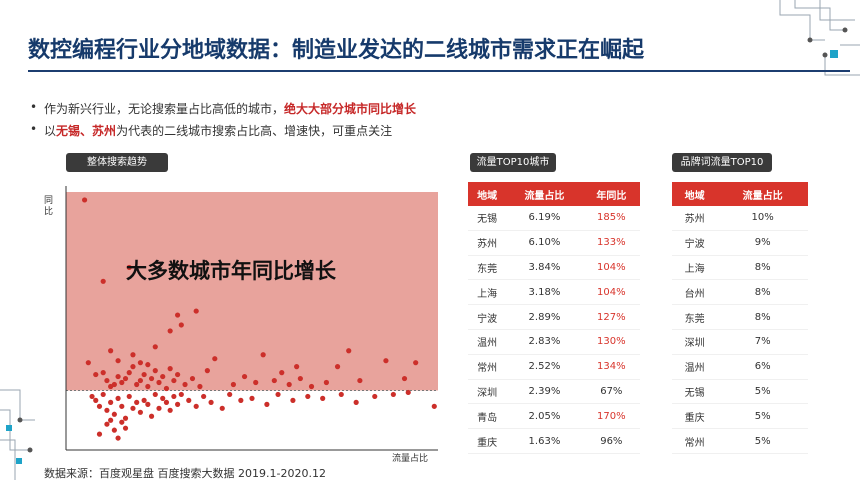 Image resolution: width=860 pixels, height=484 pixels. I want to click on table2-header-share: 流量占比, so click(762, 194).